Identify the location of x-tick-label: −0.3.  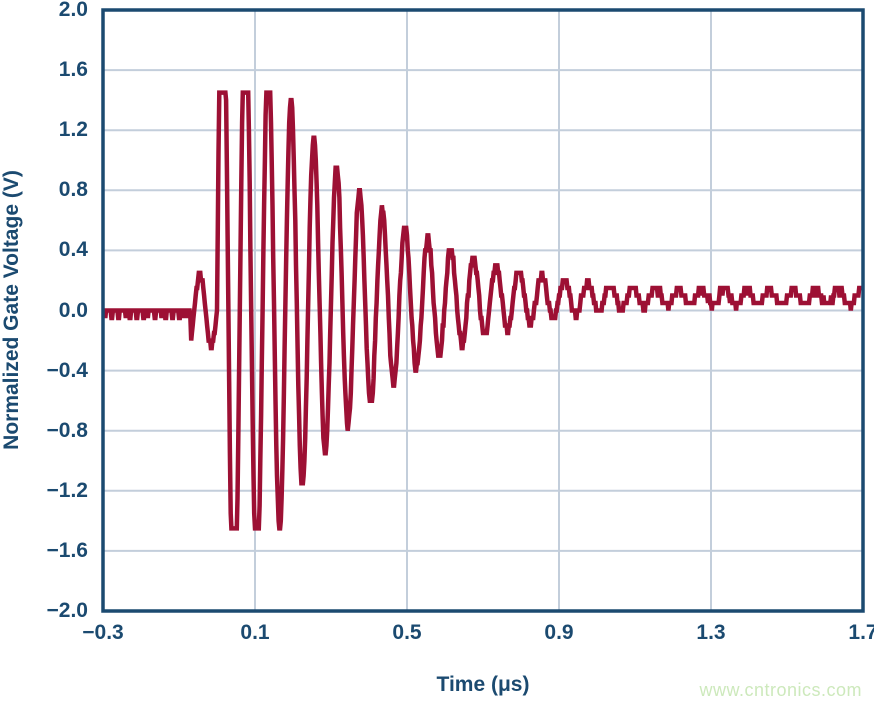
(103, 632).